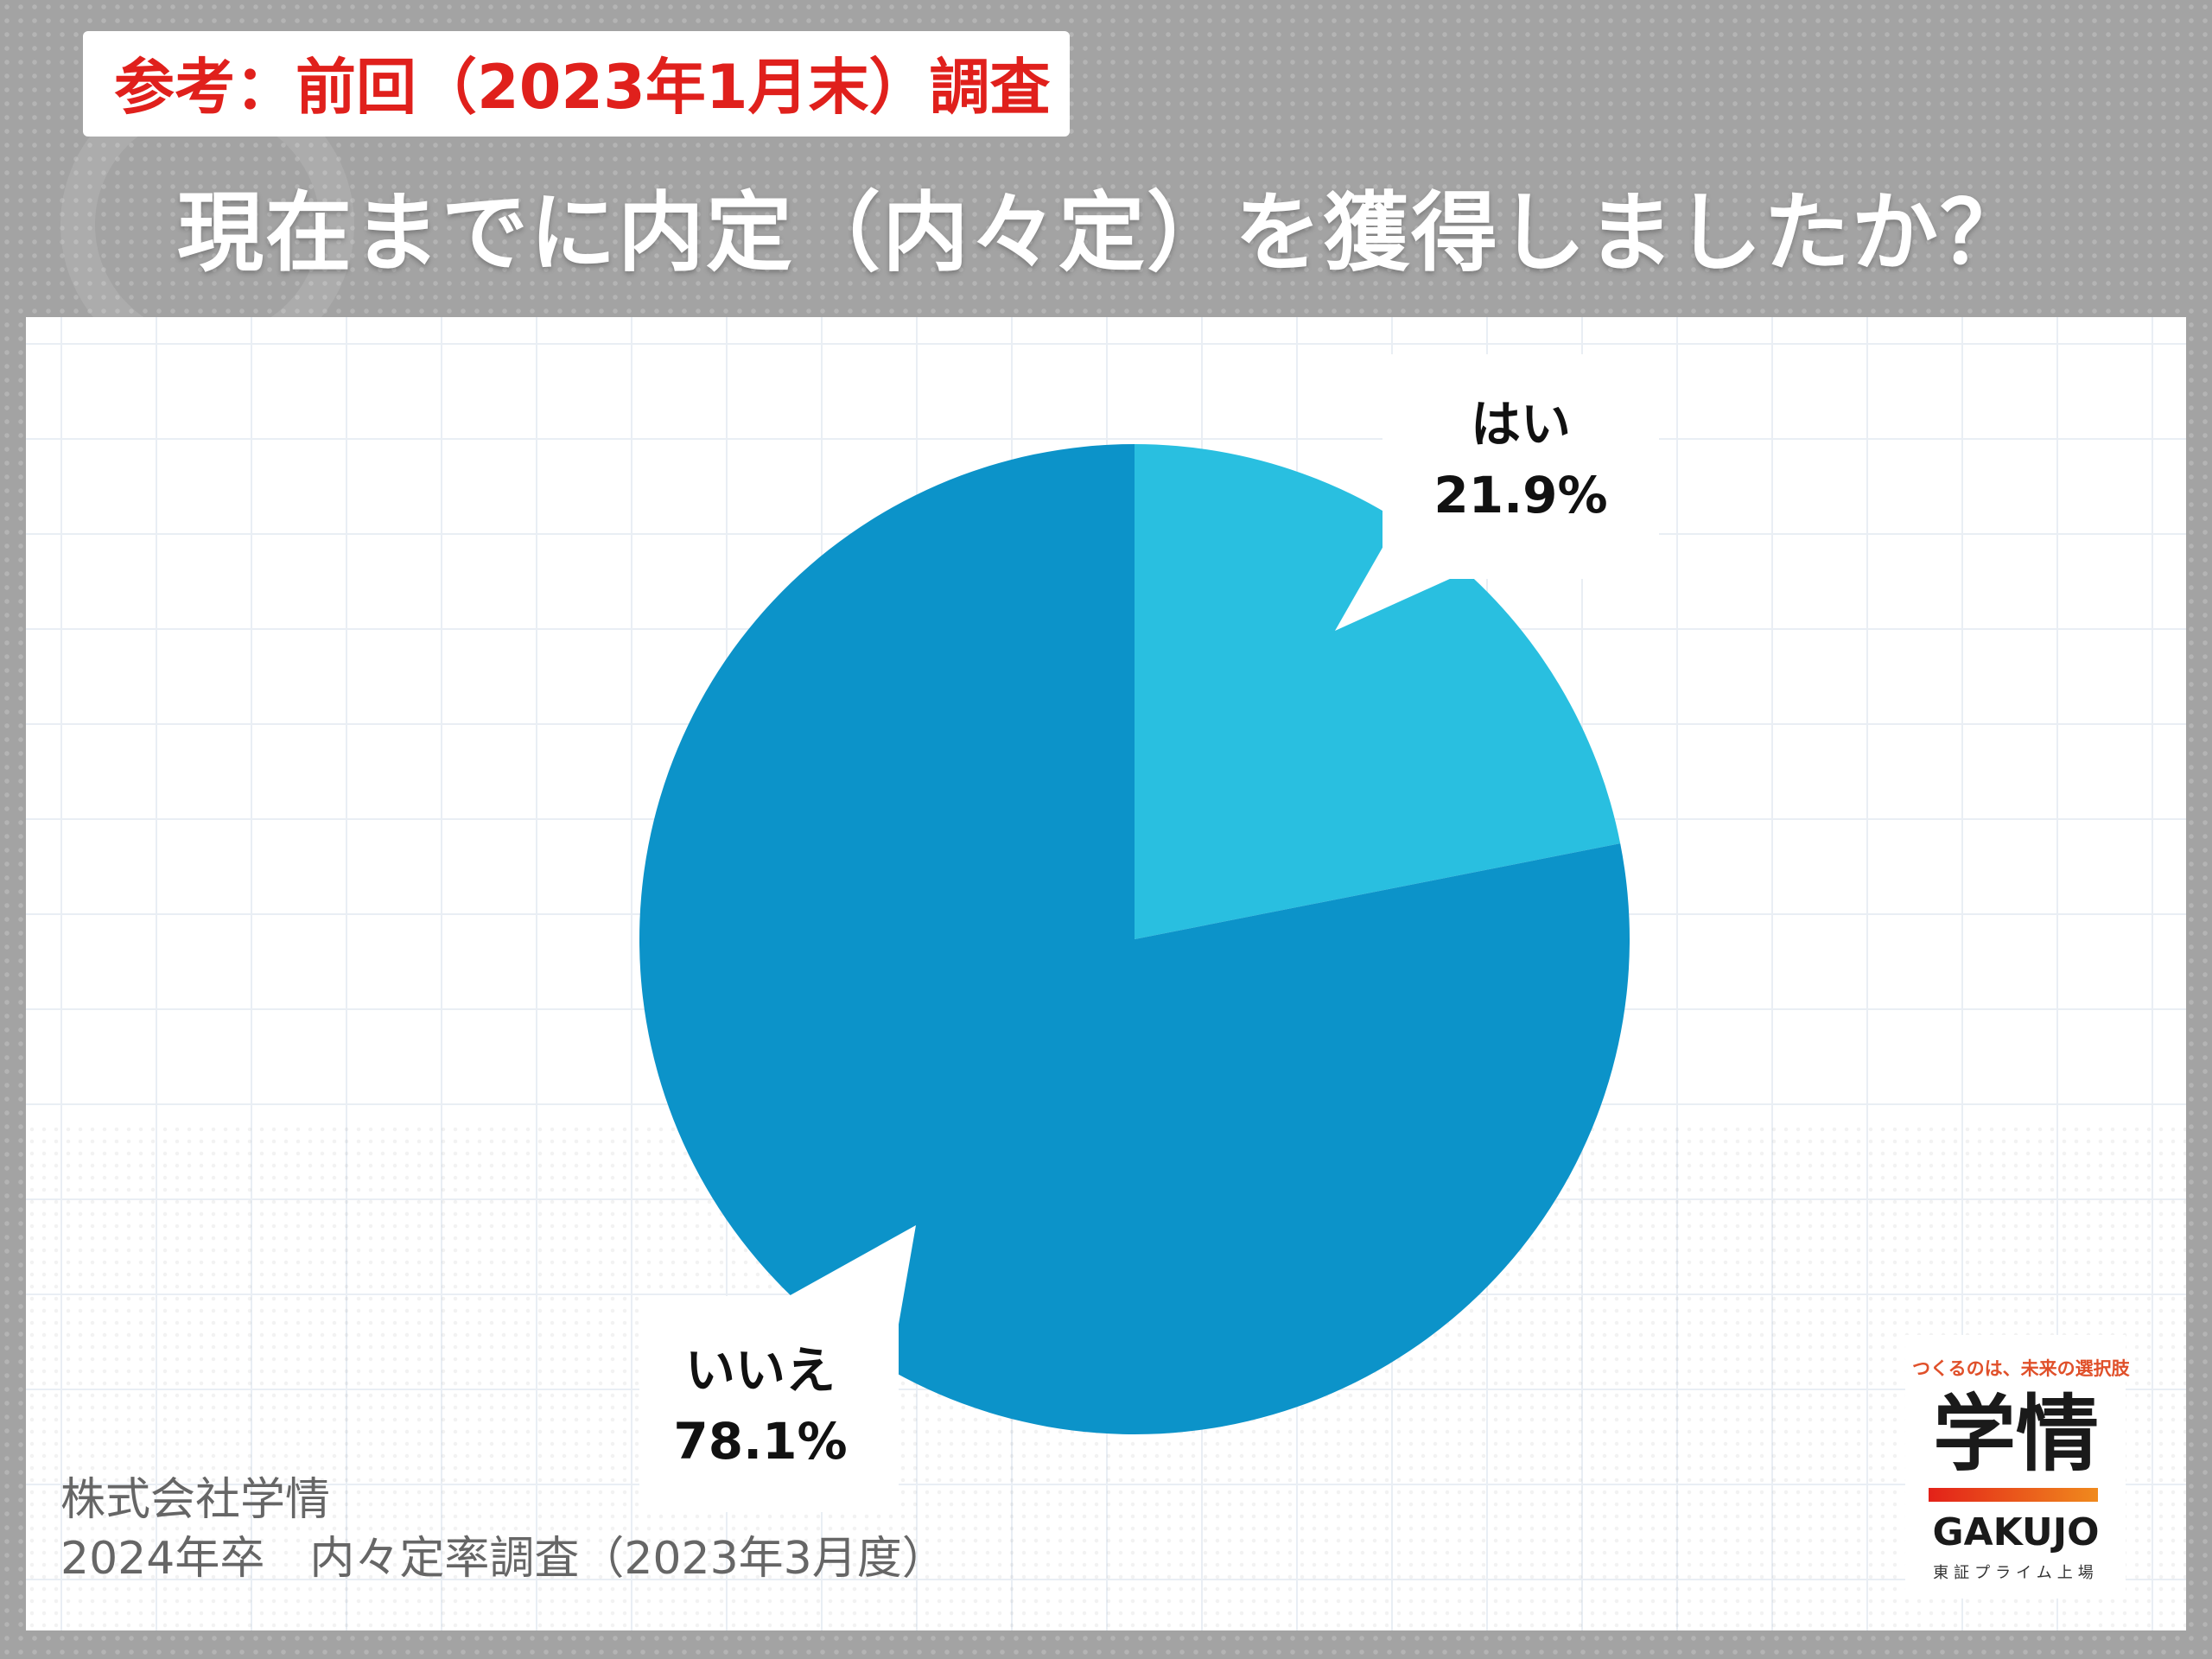 The width and height of the screenshot is (2212, 1659). Describe the element at coordinates (1520, 424) in the screenshot. I see `pie-label-yes-category: はい` at that location.